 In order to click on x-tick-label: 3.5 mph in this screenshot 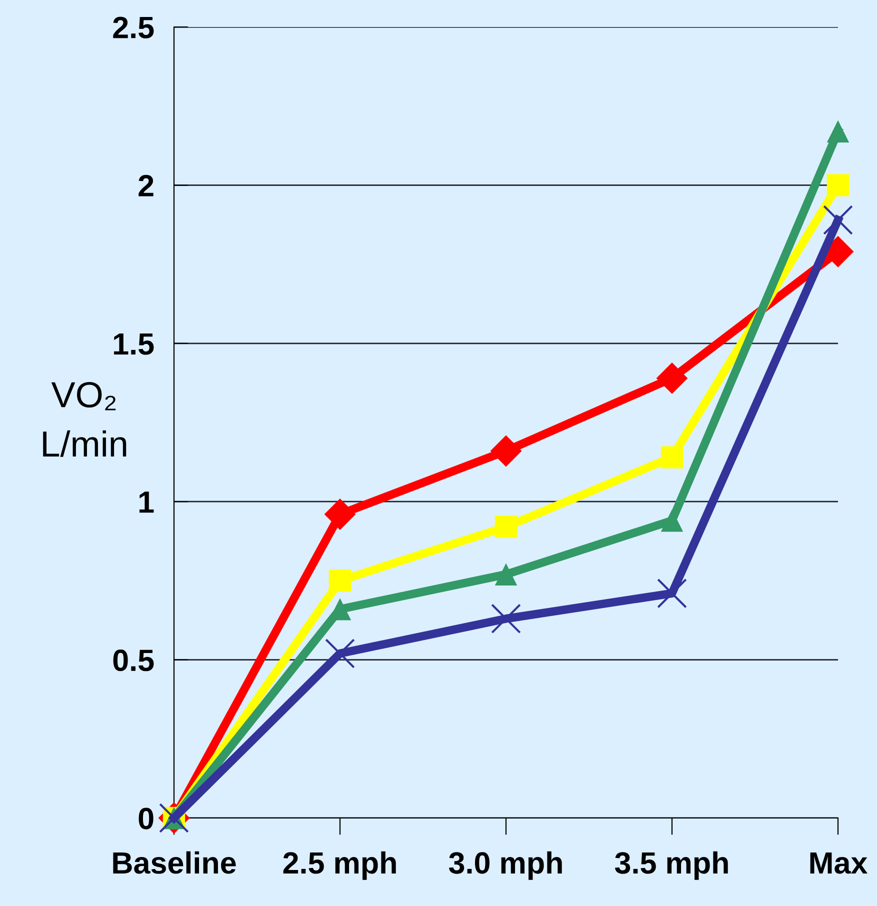, I will do `click(671, 865)`.